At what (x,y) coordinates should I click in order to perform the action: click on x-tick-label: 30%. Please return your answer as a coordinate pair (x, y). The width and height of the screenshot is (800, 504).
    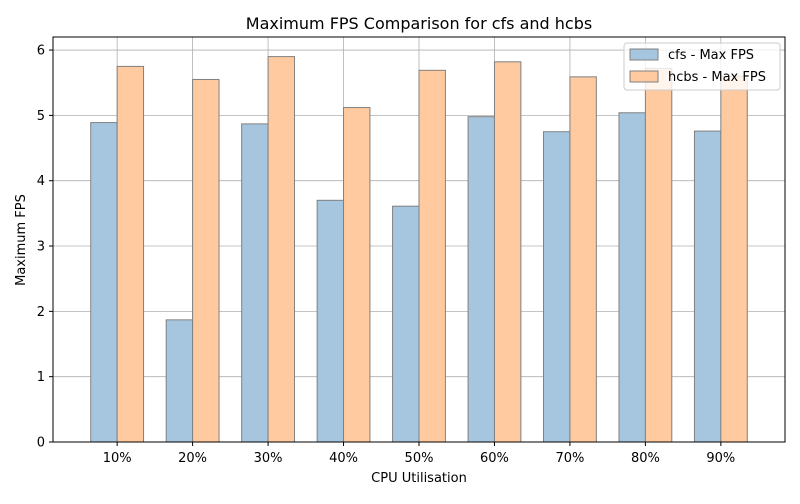
    Looking at the image, I should click on (268, 458).